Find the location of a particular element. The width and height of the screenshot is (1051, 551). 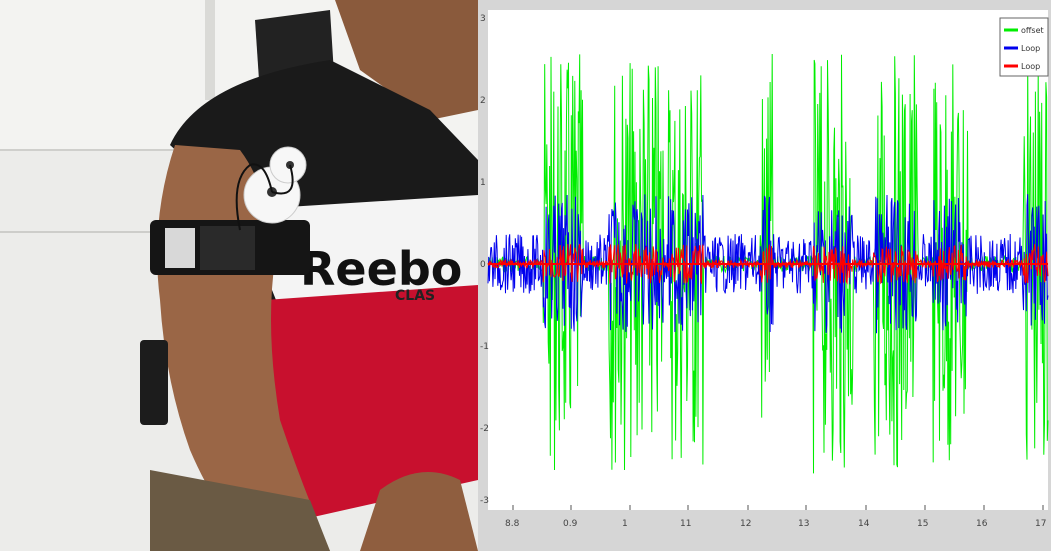

y-axis: 3 2 1 0 -1 -2 -3 is located at coordinates (484, 260).